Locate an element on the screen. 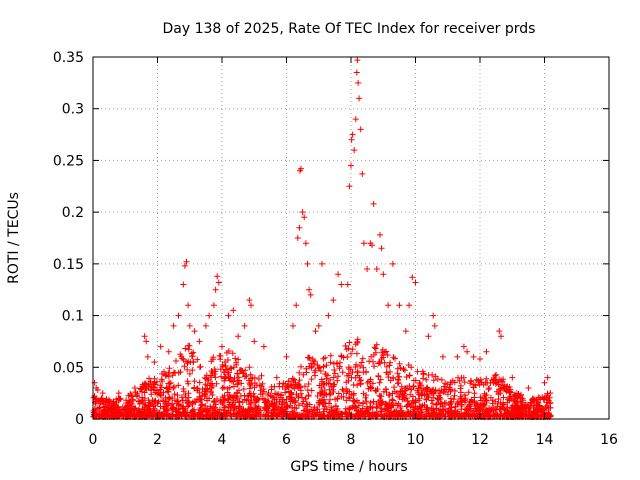 The image size is (640, 480). x-tick-label: 0 is located at coordinates (93, 440).